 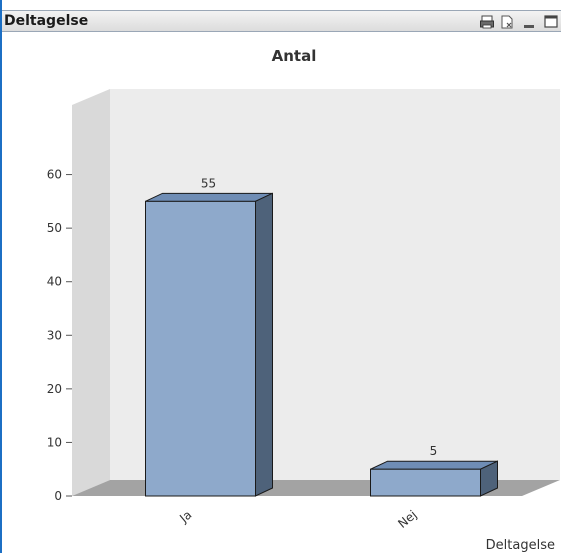 I want to click on y-tick-label: 20, so click(x=54, y=389).